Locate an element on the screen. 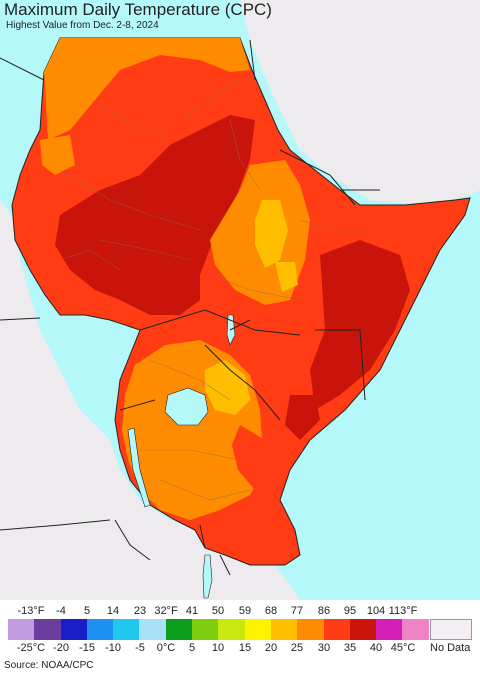 The image size is (480, 675). legend-tick-c: 15 is located at coordinates (245, 648).